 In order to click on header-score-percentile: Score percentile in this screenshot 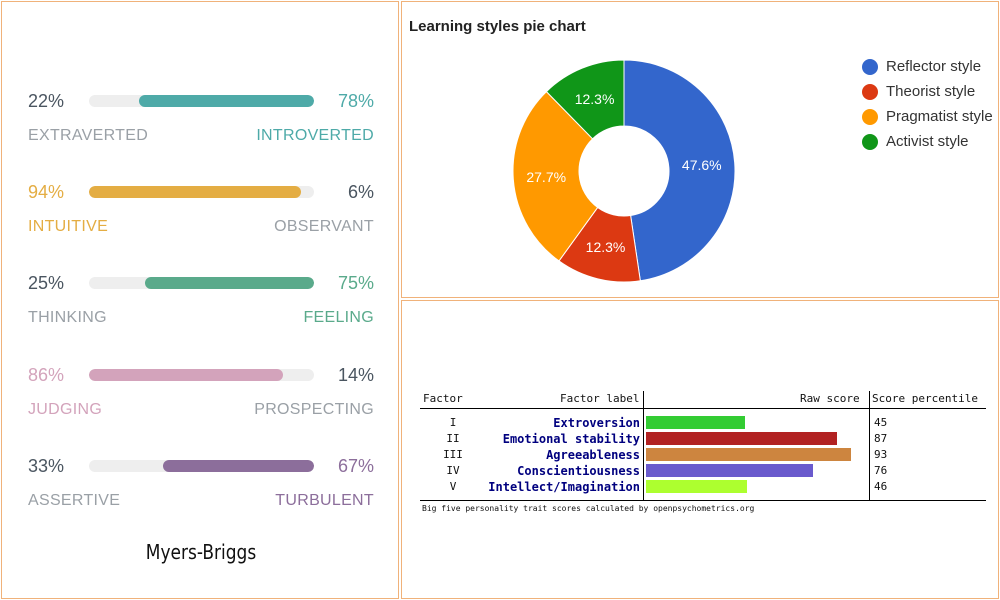, I will do `click(925, 398)`.